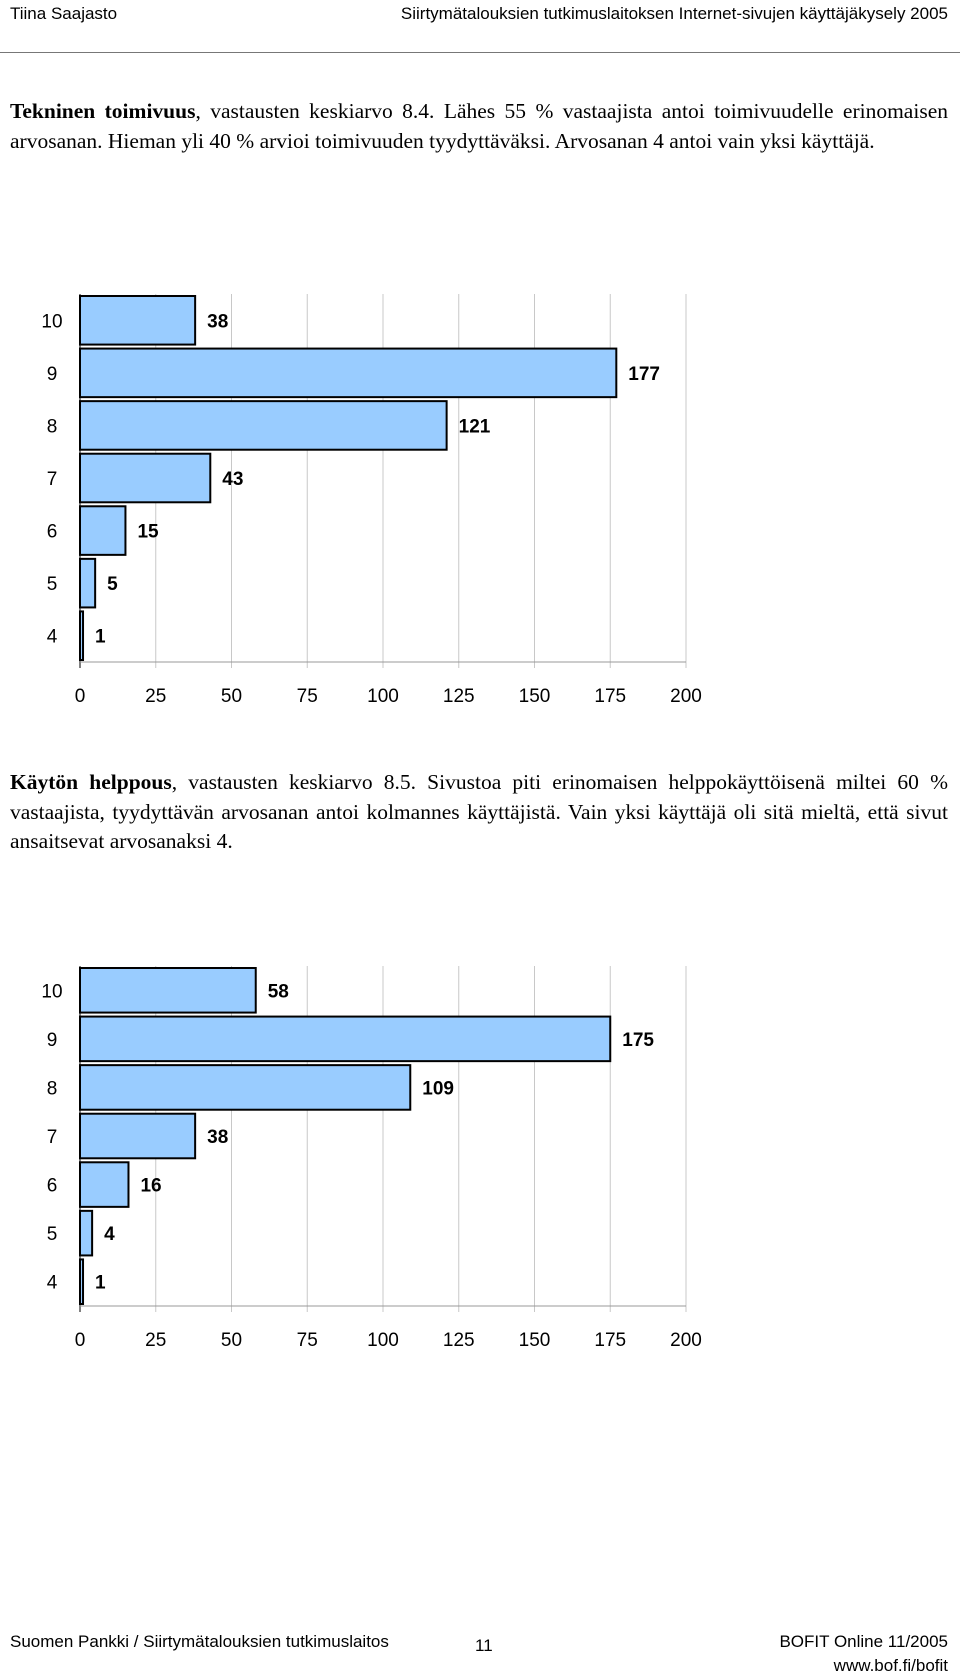 The width and height of the screenshot is (960, 1678). What do you see at coordinates (863, 1641) in the screenshot?
I see `footer-publication: BOFIT Online 11/2005` at bounding box center [863, 1641].